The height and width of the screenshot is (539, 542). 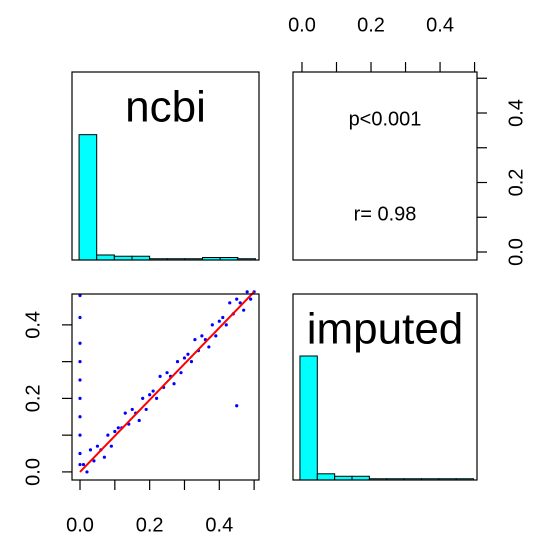 What do you see at coordinates (165, 107) in the screenshot?
I see `panel-label: ncbi` at bounding box center [165, 107].